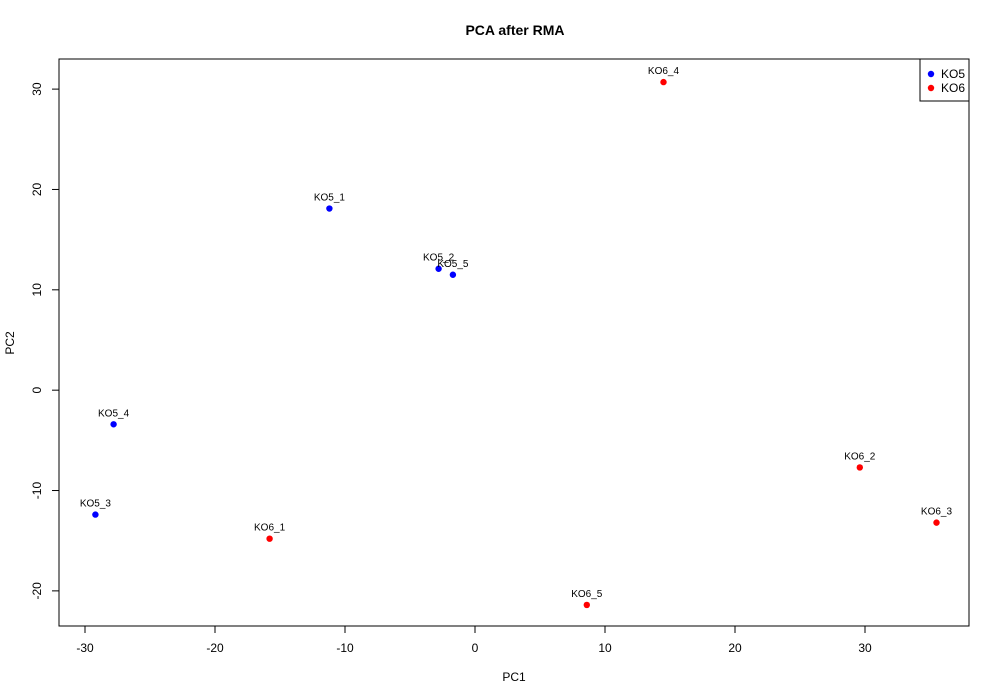 This screenshot has width=1000, height=700. What do you see at coordinates (330, 198) in the screenshot?
I see `point-label: KO5_1` at bounding box center [330, 198].